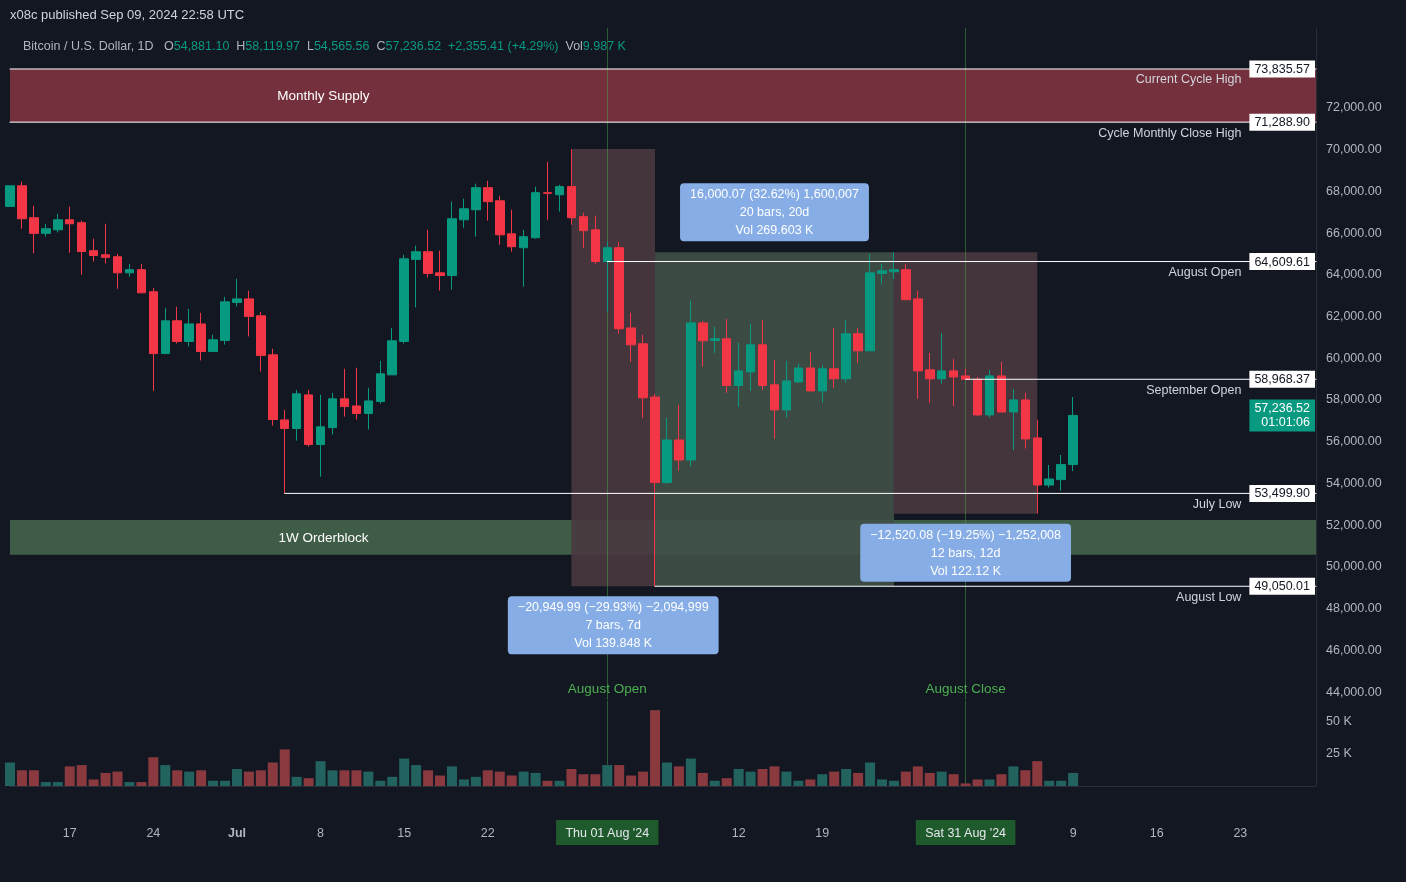  What do you see at coordinates (88, 45) in the screenshot?
I see `text: Bitcoin / U.S. Dollar, 1D` at bounding box center [88, 45].